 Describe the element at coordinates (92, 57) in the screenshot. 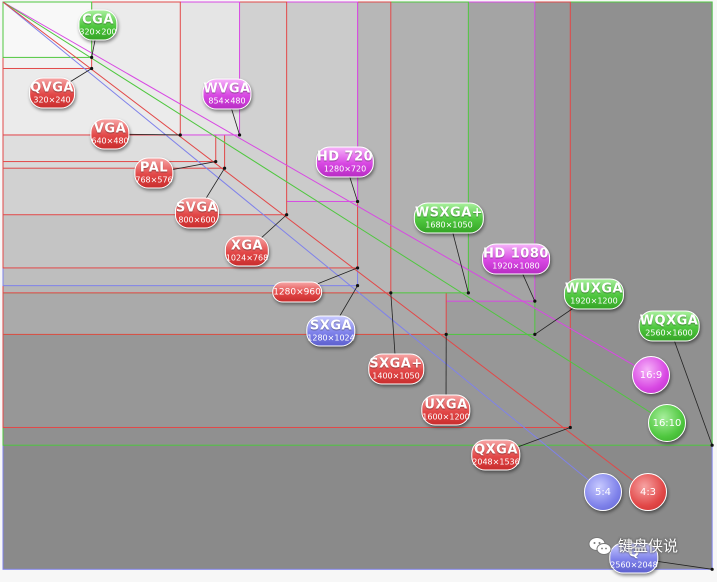

I see `corner-dot-cga` at that location.